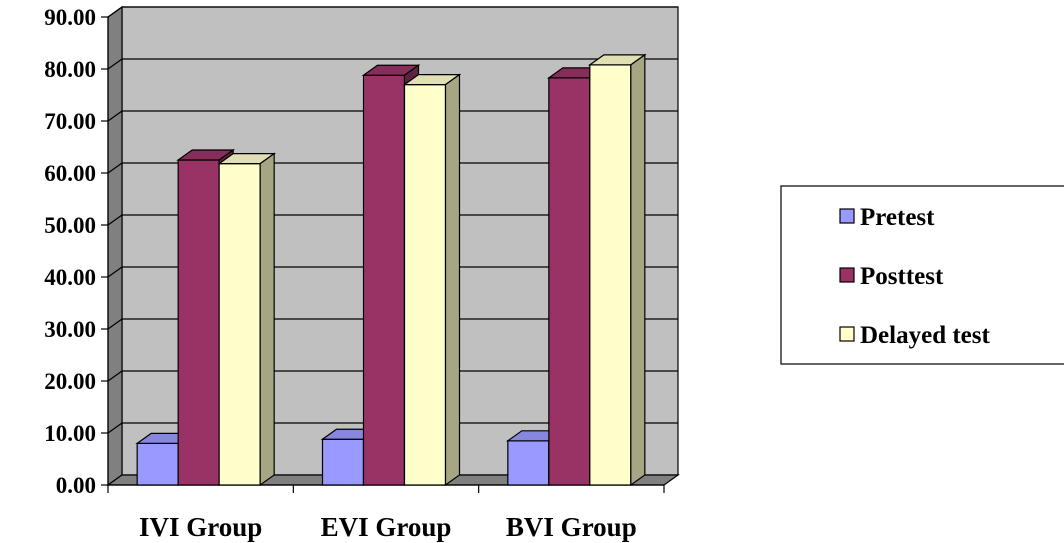  What do you see at coordinates (115, 246) in the screenshot?
I see `side-wall` at bounding box center [115, 246].